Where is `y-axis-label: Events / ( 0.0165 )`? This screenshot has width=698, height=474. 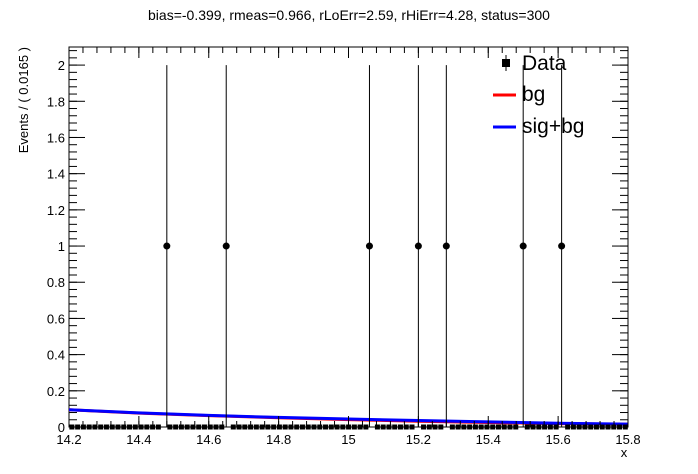 y-axis-label: Events / ( 0.0165 ) is located at coordinates (23, 100).